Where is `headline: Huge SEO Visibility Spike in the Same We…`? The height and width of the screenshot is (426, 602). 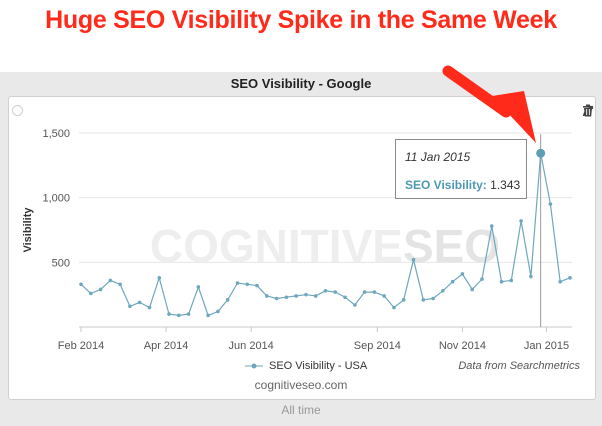
headline: Huge SEO Visibility Spike in the Same We… is located at coordinates (301, 20).